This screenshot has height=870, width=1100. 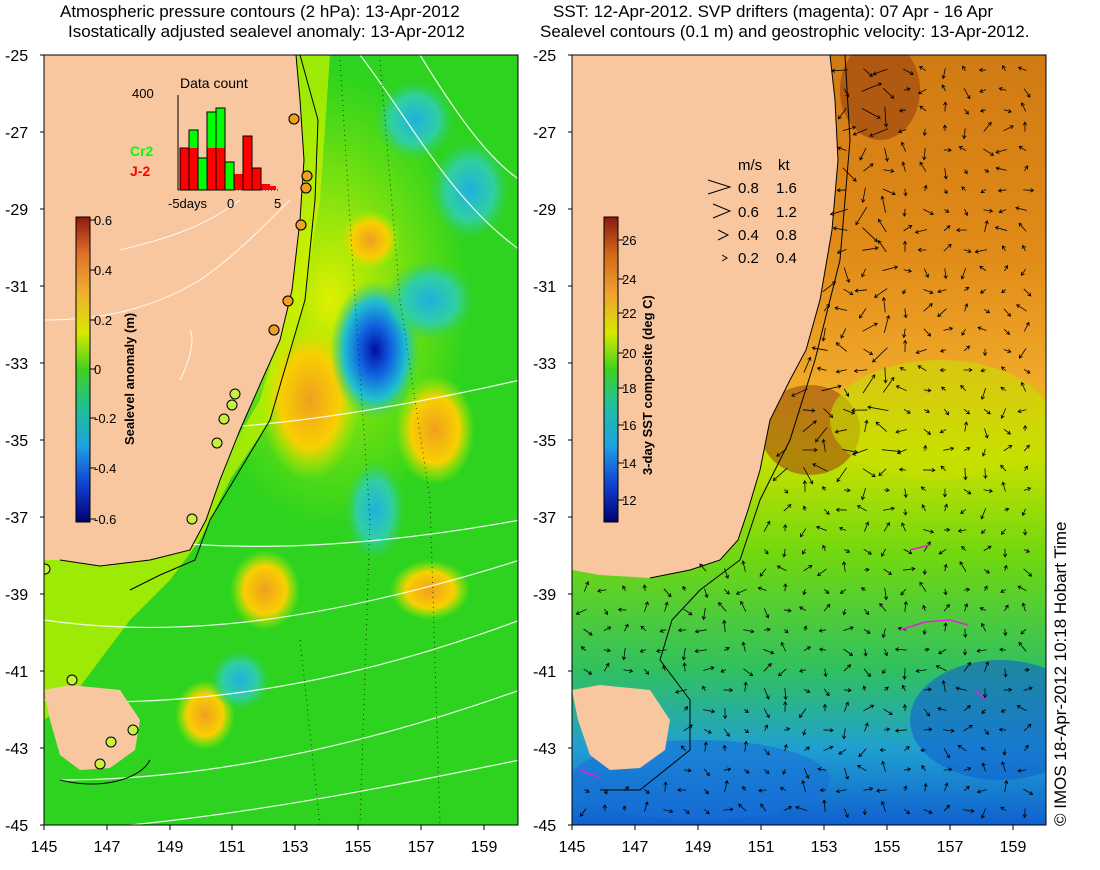 What do you see at coordinates (230, 203) in the screenshot?
I see `inset-xtick-1: 0` at bounding box center [230, 203].